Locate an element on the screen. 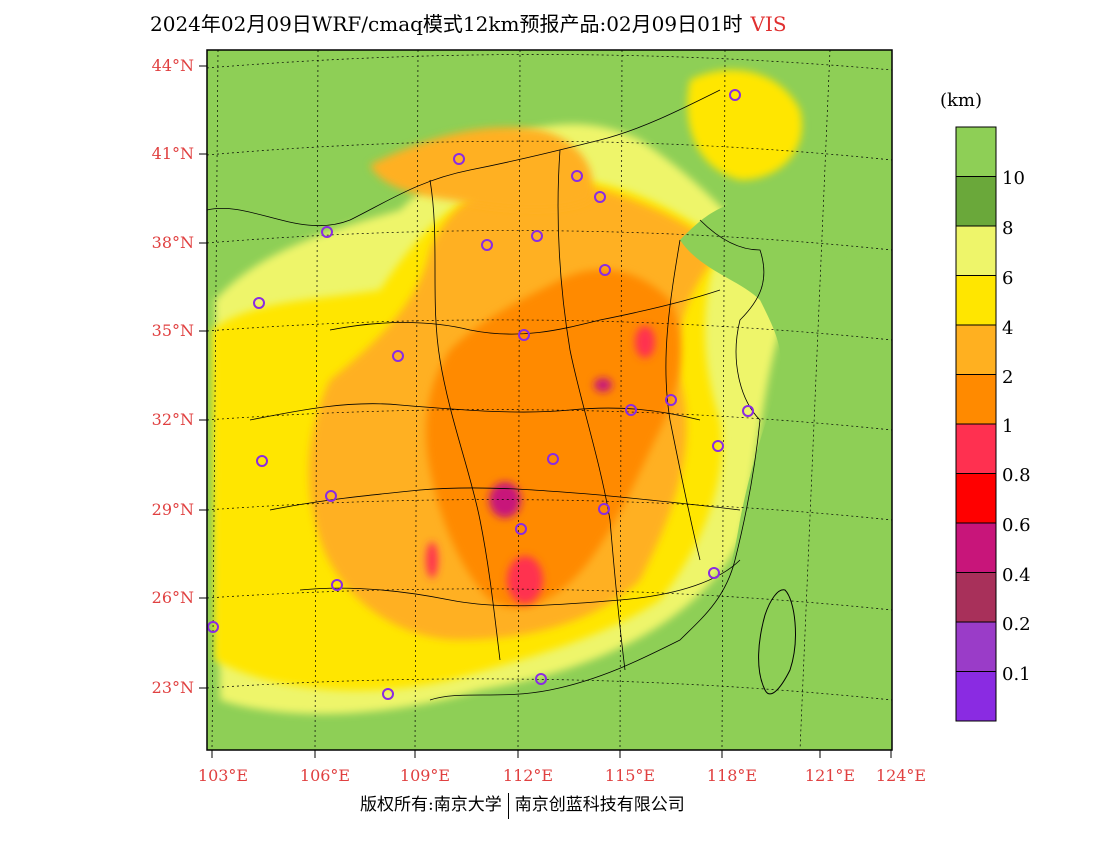  copyright-left: 版权所有:南京大学 is located at coordinates (431, 805).